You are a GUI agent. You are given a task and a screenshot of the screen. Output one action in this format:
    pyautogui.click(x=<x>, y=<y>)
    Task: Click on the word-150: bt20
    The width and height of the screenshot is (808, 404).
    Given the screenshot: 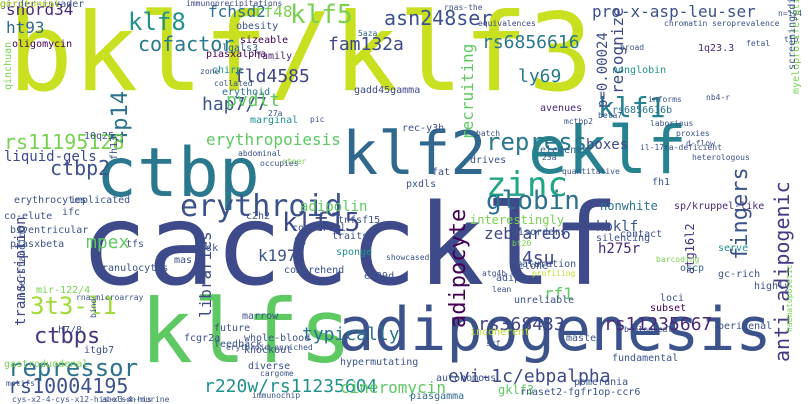 What is the action you would take?
    pyautogui.click(x=522, y=243)
    